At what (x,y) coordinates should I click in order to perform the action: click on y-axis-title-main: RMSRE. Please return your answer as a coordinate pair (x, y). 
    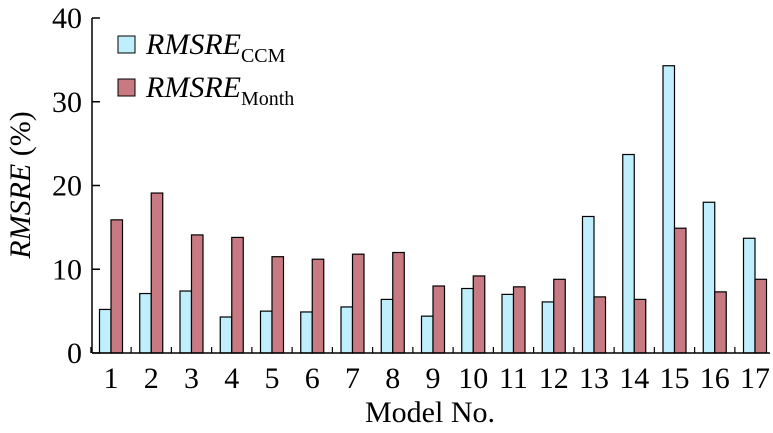
    Looking at the image, I should click on (20, 212).